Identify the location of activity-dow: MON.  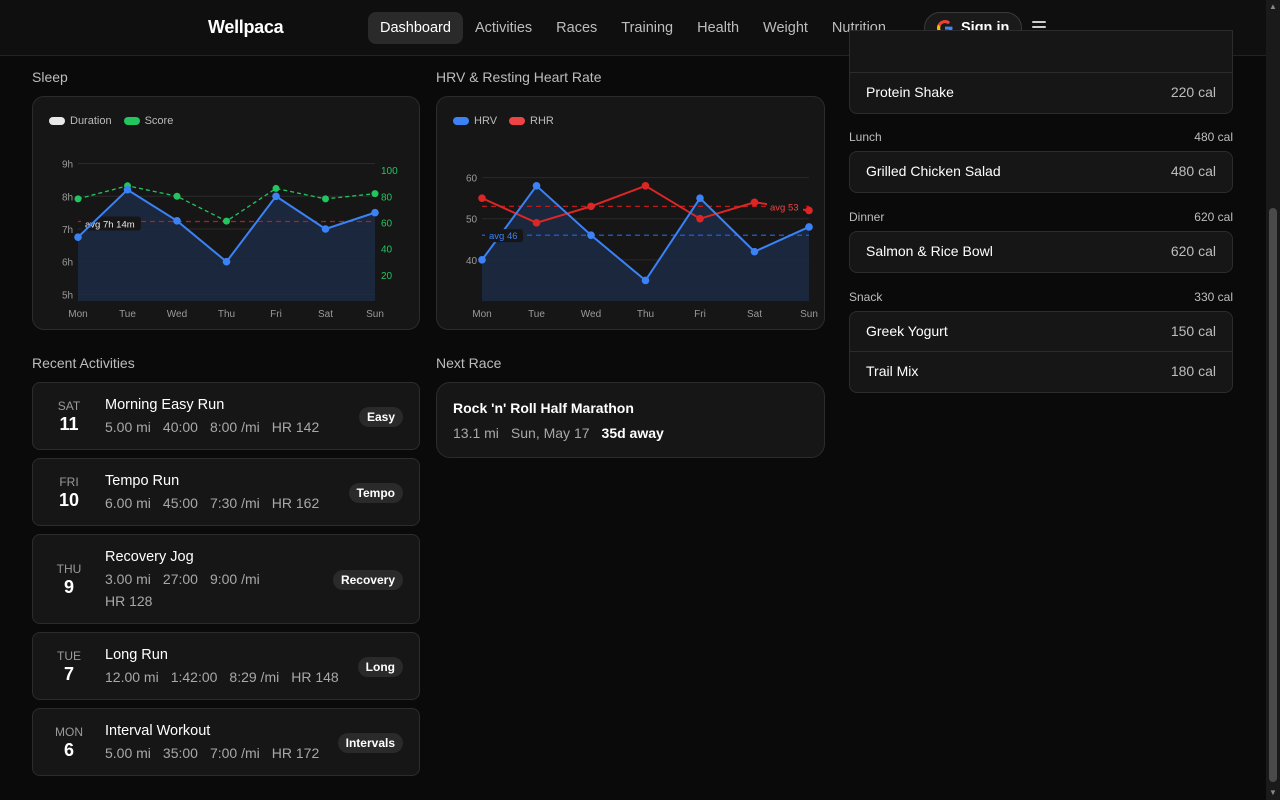
(69, 732).